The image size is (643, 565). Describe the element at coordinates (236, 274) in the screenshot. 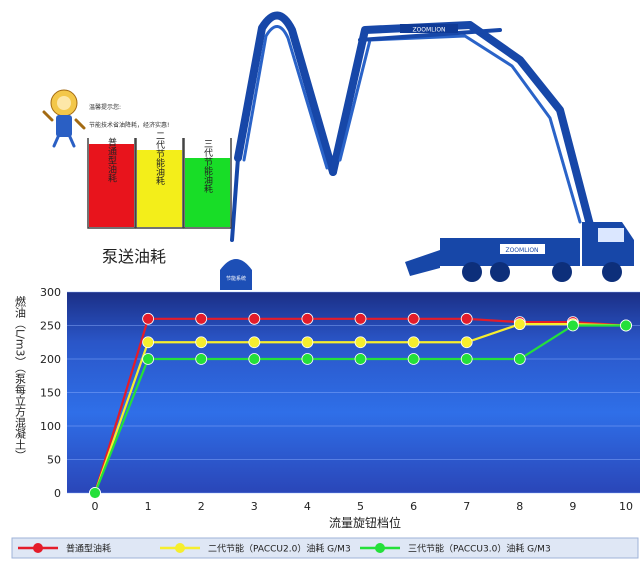

I see `energy-dome` at that location.